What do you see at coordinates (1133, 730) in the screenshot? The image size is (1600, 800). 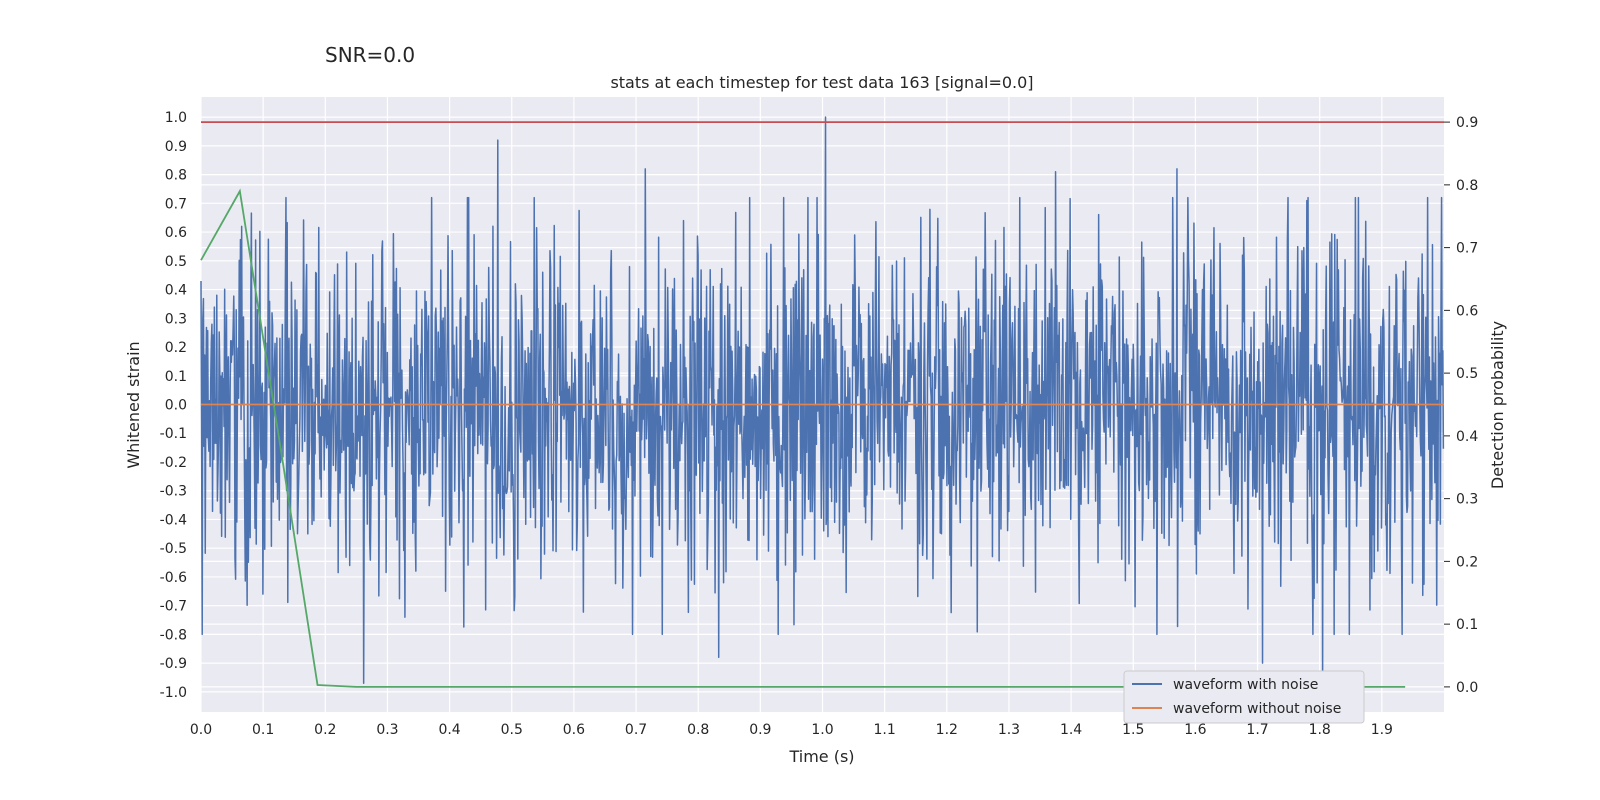 I see `x-tick-label: 1.5` at bounding box center [1133, 730].